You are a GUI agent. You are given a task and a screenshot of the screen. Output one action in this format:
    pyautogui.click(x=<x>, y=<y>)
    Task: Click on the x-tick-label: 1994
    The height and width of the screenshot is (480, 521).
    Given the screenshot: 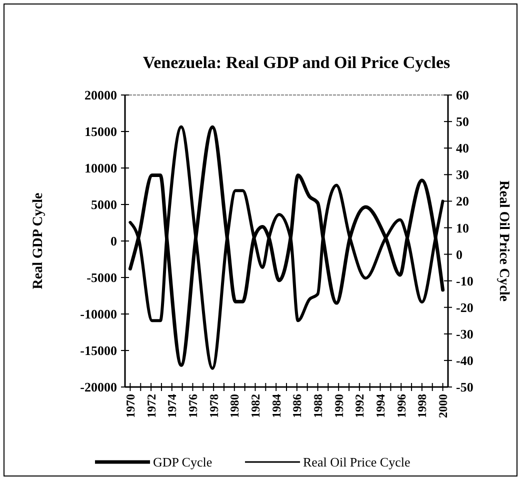 What is the action you would take?
    pyautogui.click(x=380, y=406)
    